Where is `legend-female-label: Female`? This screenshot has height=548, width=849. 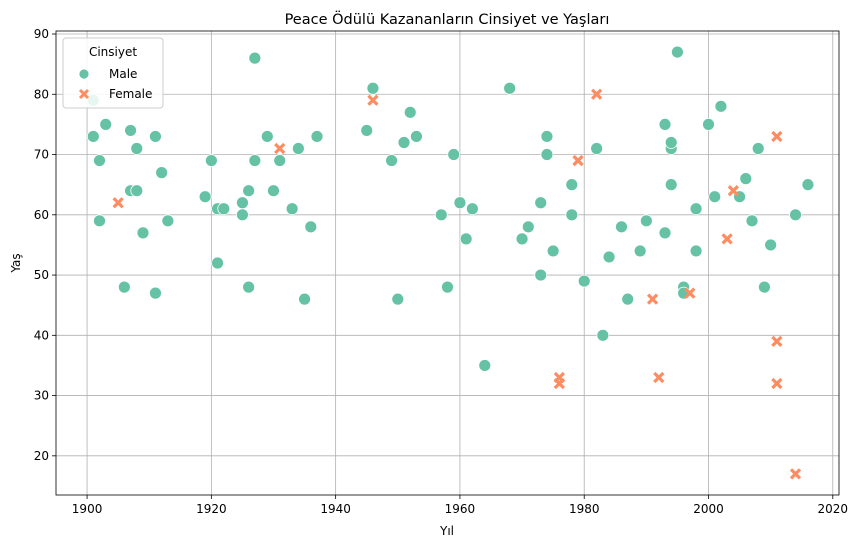 legend-female-label: Female is located at coordinates (130, 94).